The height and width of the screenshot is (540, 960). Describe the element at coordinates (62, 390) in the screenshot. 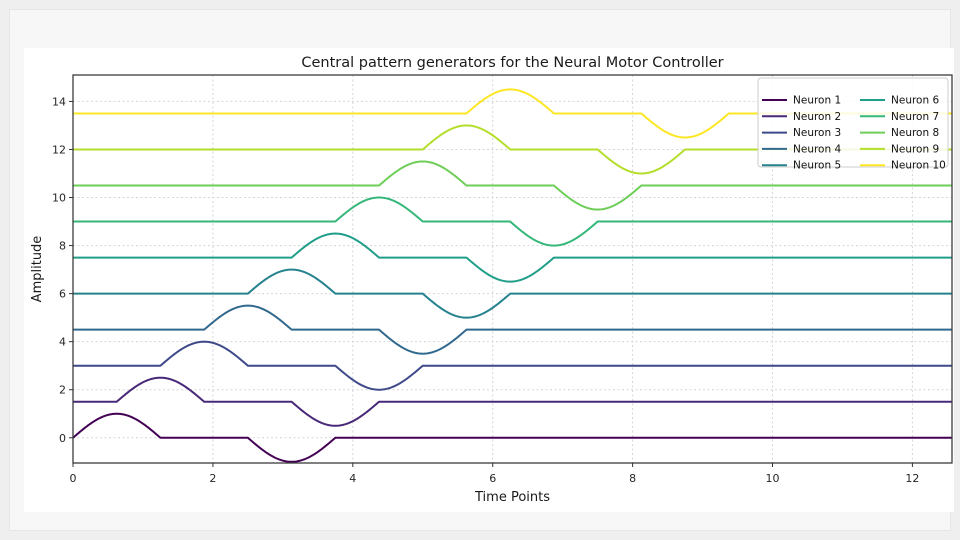

I see `y-tick-label: 2` at that location.